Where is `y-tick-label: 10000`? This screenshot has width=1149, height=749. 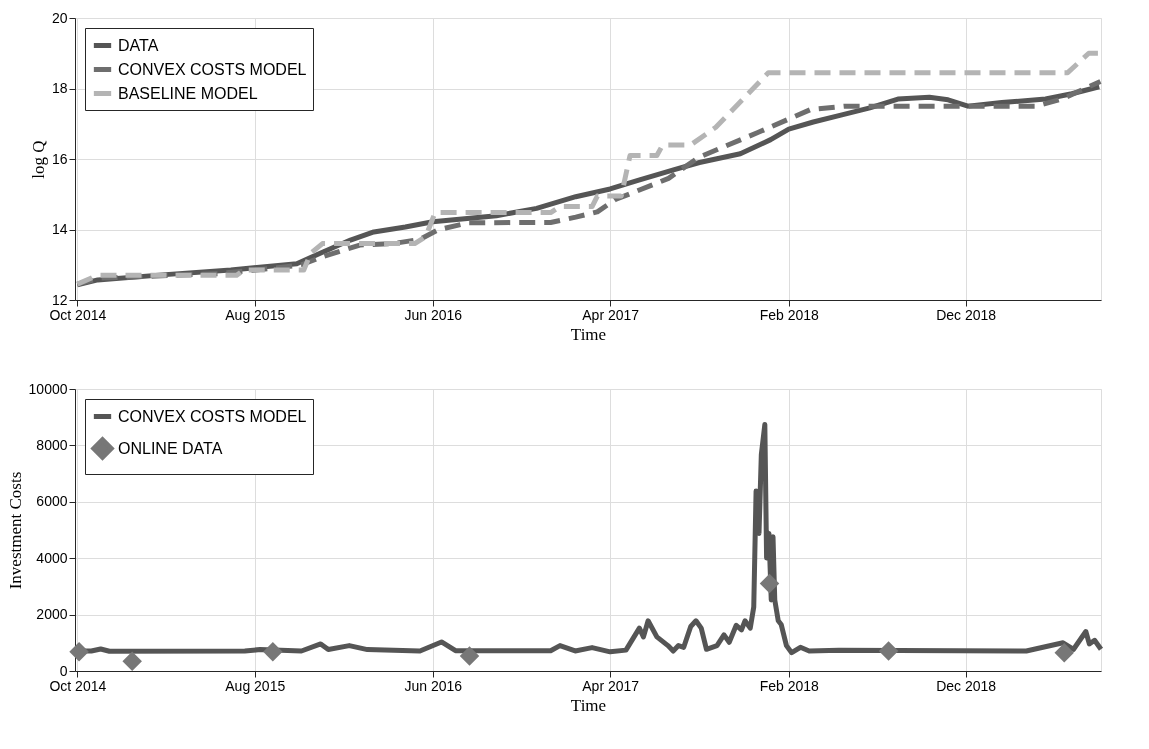
y-tick-label: 10000 is located at coordinates (48, 388).